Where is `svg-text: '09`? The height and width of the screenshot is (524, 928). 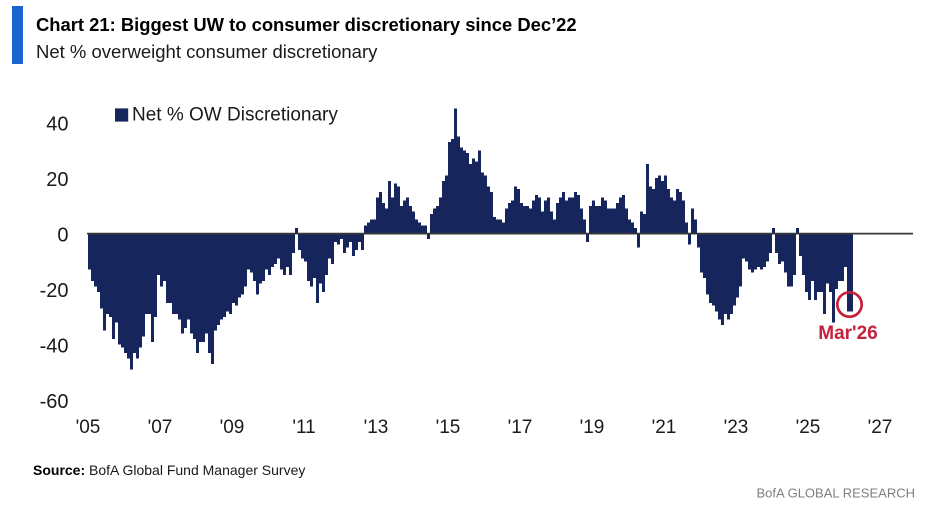 svg-text: '09 is located at coordinates (232, 427).